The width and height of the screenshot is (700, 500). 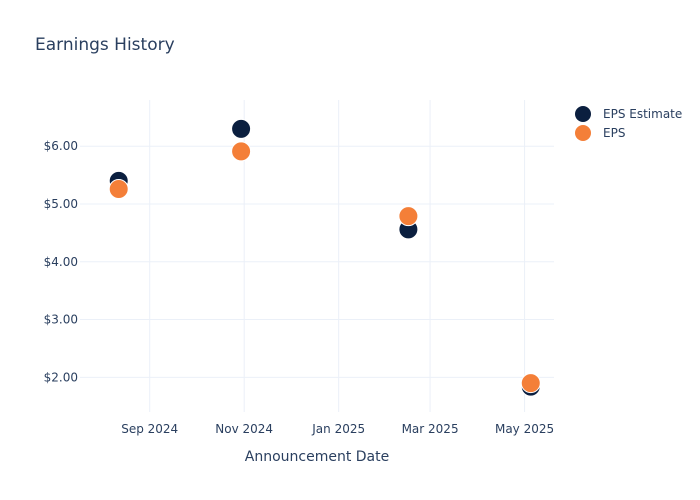 I want to click on x-axis-label: Announcement Date, so click(x=317, y=457).